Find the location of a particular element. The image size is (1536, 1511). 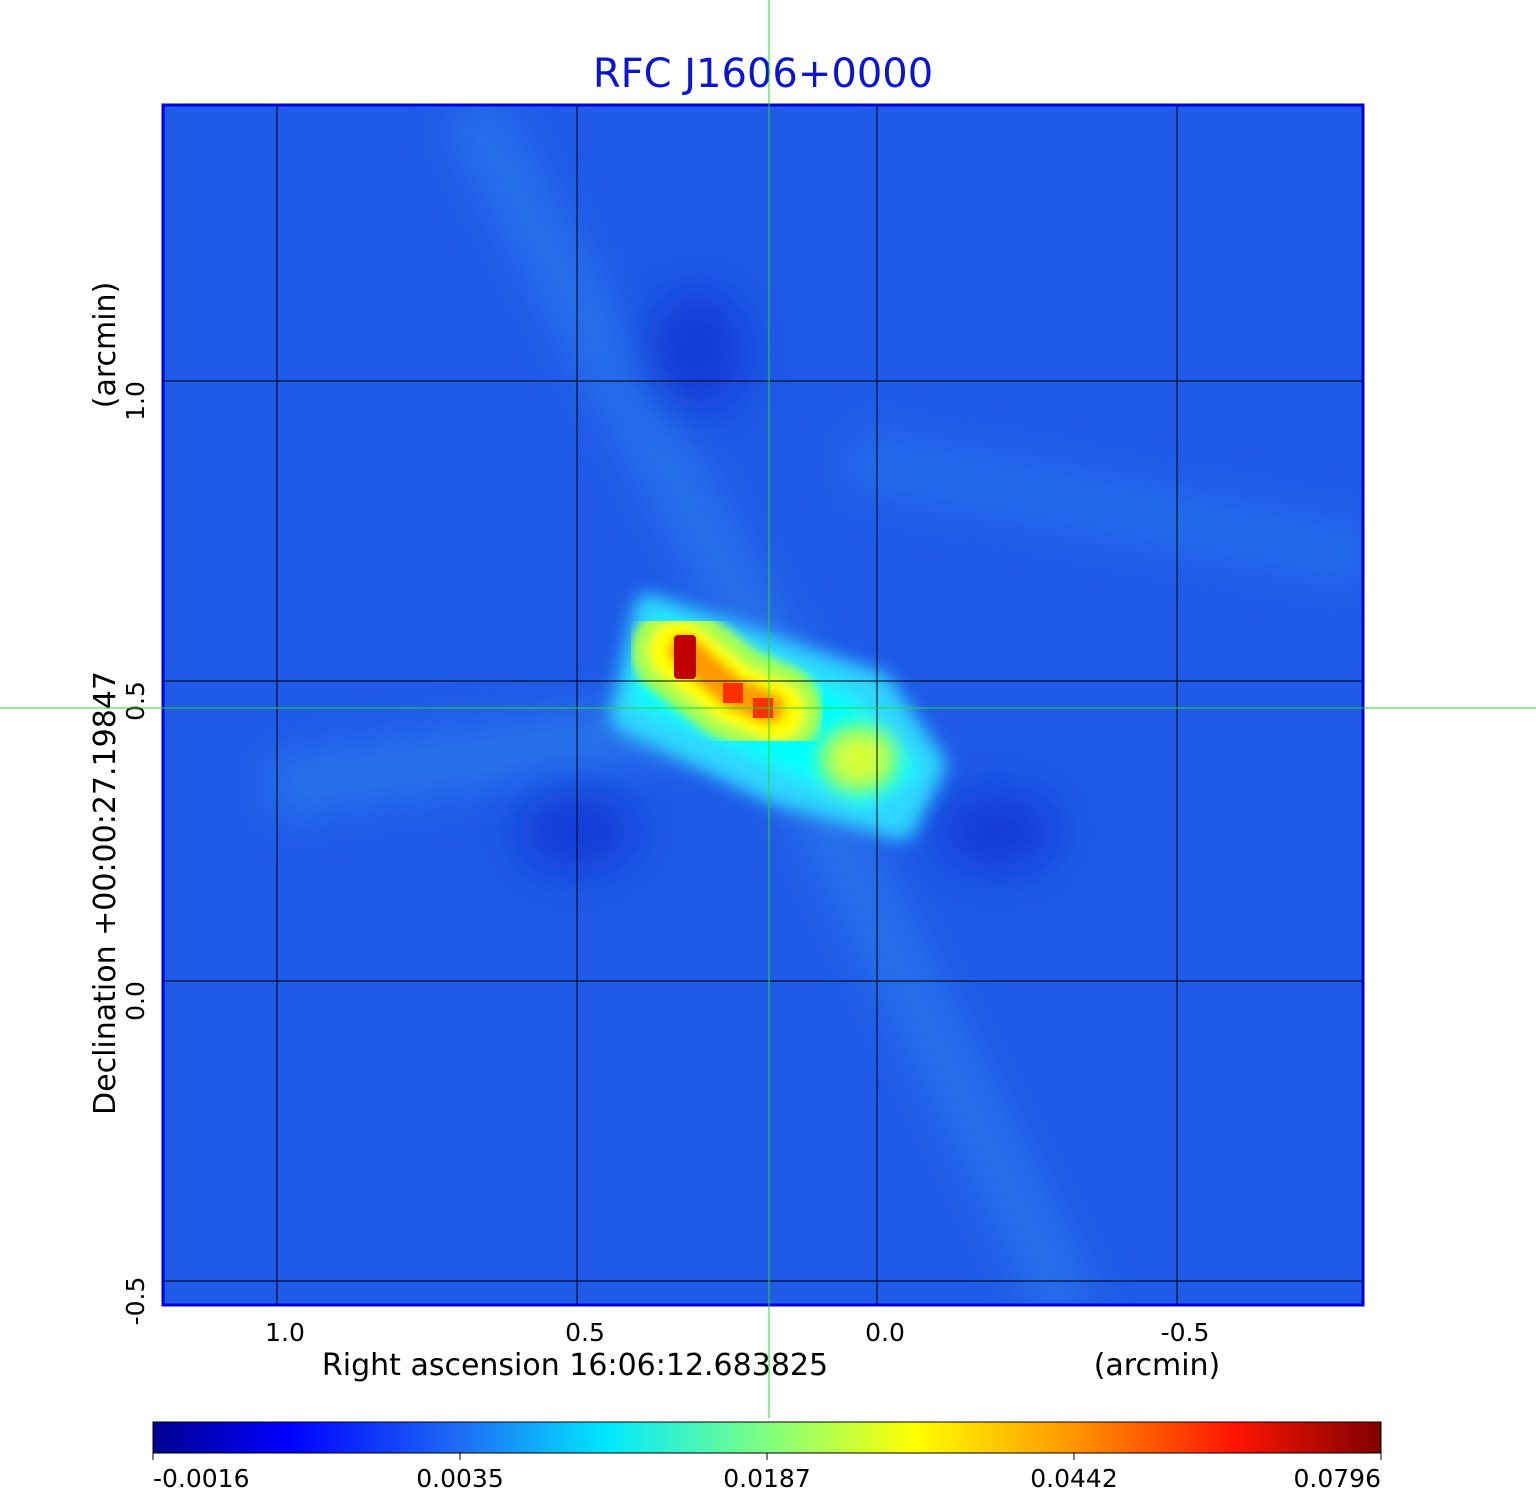

x-tick-label: 0.5 is located at coordinates (585, 1332).